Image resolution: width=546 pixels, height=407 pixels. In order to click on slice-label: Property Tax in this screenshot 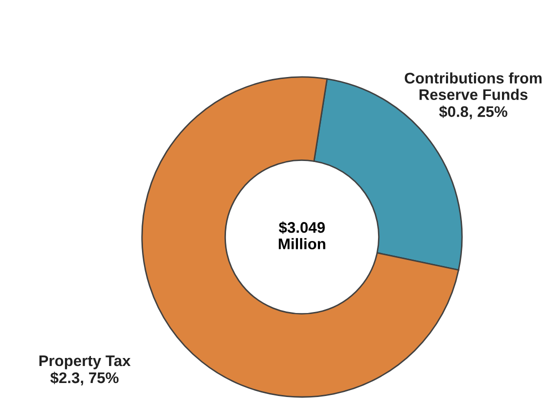, I will do `click(85, 363)`.